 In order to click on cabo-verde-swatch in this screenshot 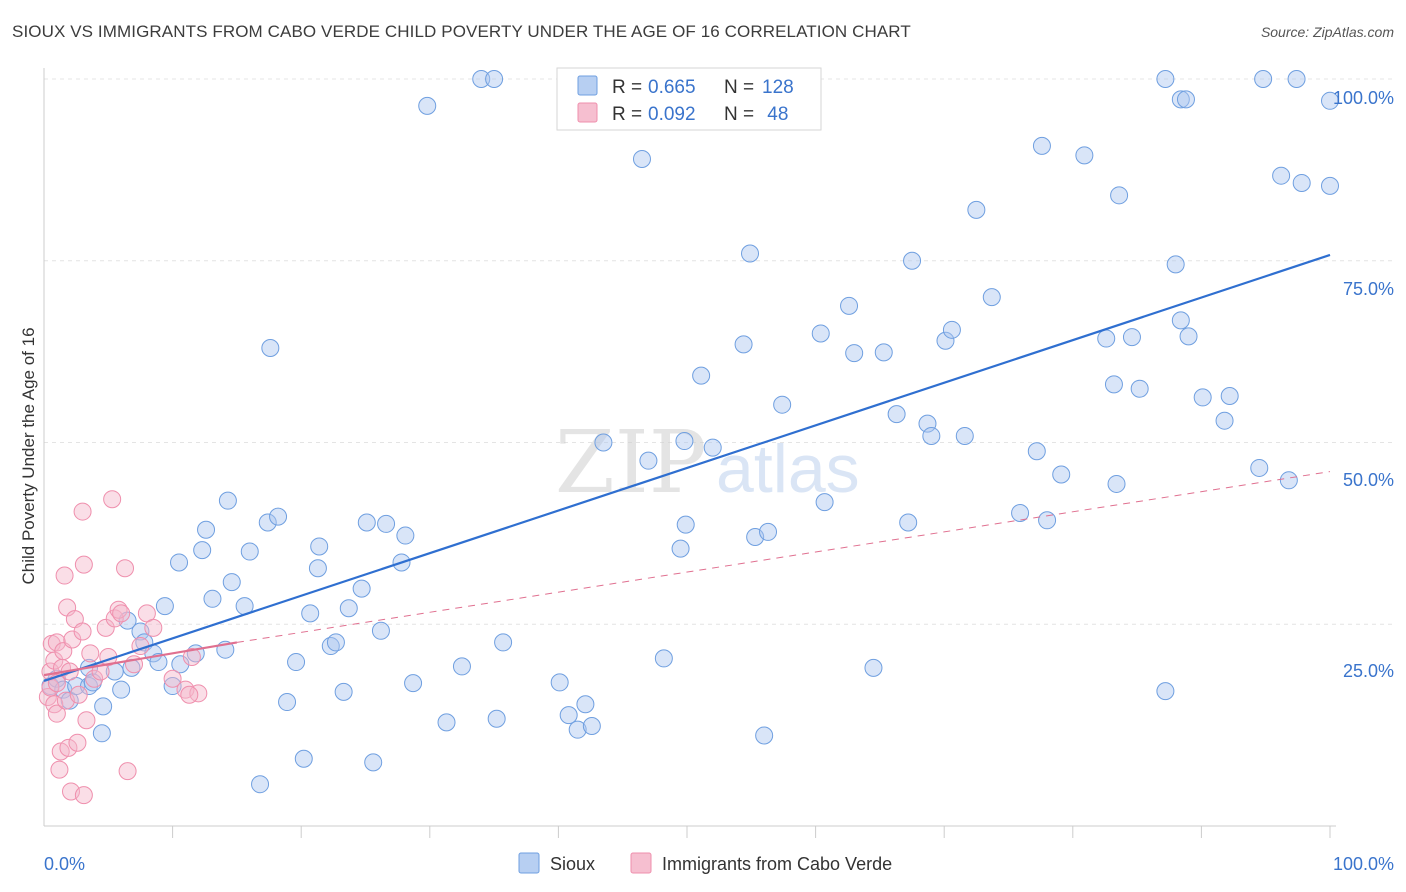, I will do `click(587, 112)`.